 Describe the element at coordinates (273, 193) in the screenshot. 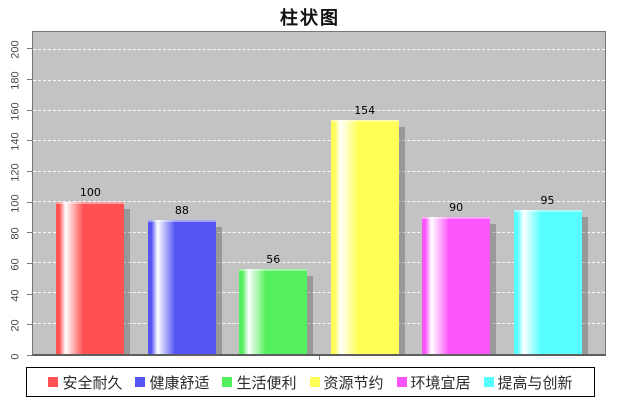

I see `bar-slot: 56` at that location.